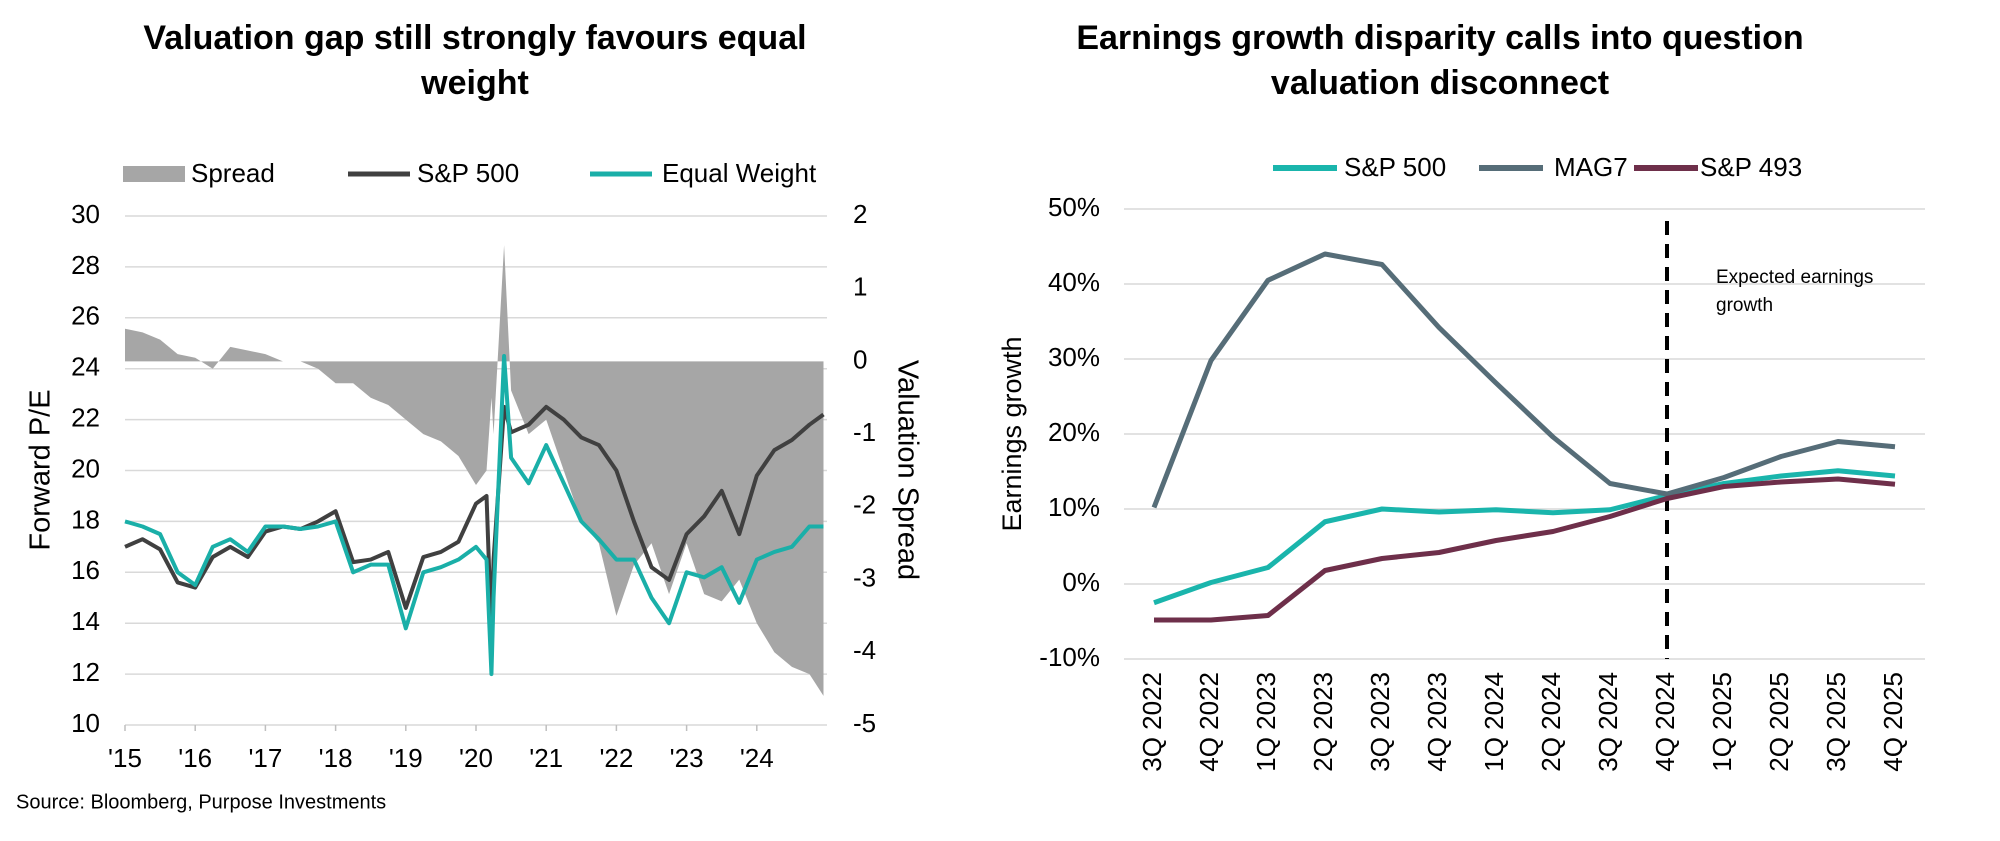 The width and height of the screenshot is (2000, 841). Describe the element at coordinates (1608, 722) in the screenshot. I see `x-tick-label: 3Q 2024` at that location.